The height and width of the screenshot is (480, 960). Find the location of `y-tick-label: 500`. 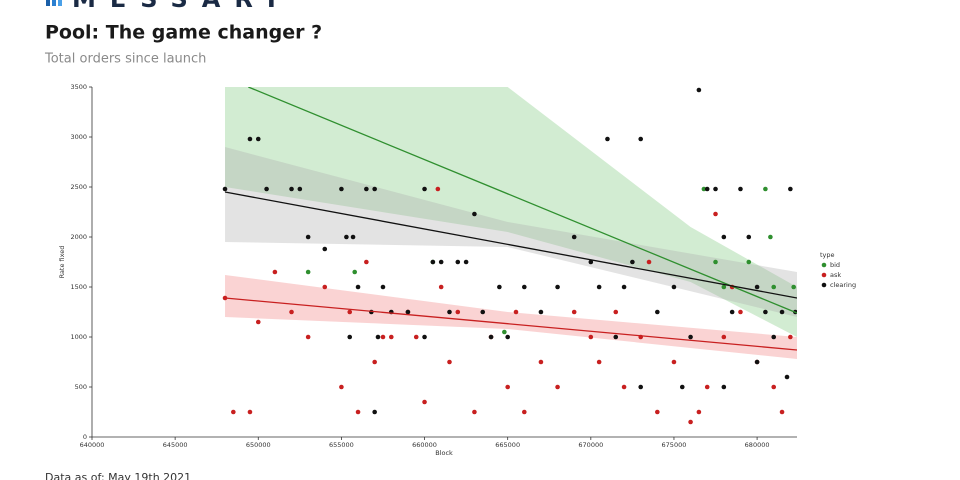

y-tick-label: 500 is located at coordinates (81, 387).